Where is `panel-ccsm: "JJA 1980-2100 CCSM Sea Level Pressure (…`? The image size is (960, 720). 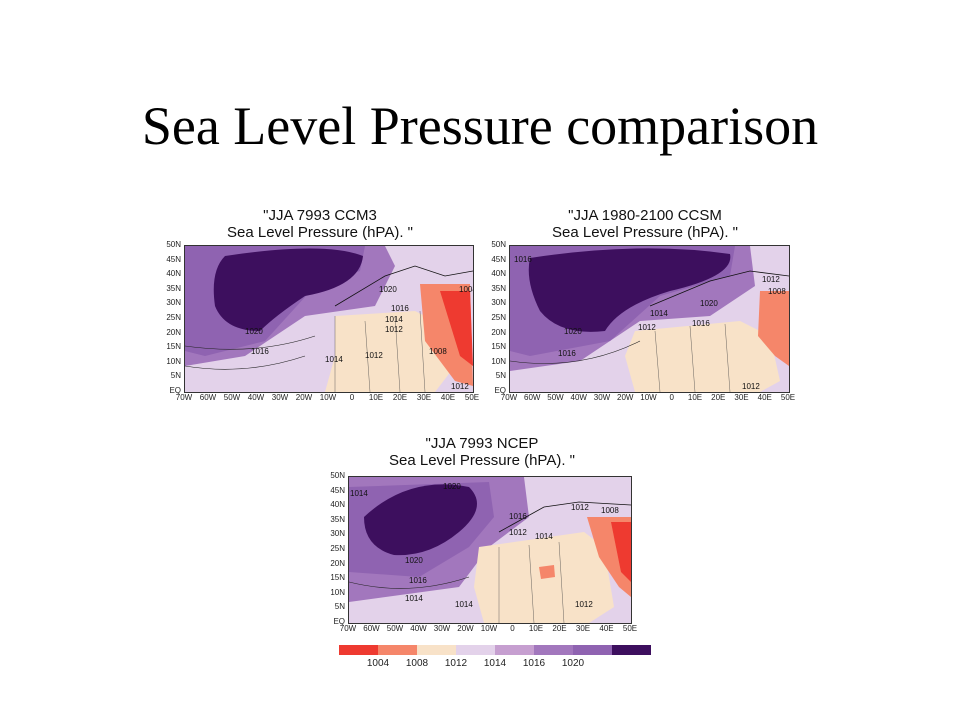
panel-ccsm: "JJA 1980-2100 CCSM Sea Level Pressure (… is located at coordinates (645, 307).